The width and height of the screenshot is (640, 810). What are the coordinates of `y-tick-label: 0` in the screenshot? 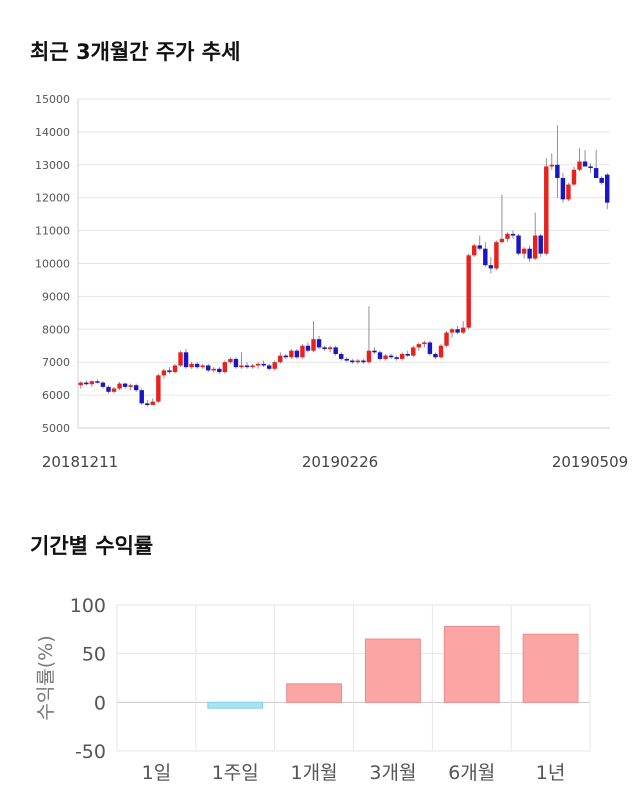 It's located at (100, 703).